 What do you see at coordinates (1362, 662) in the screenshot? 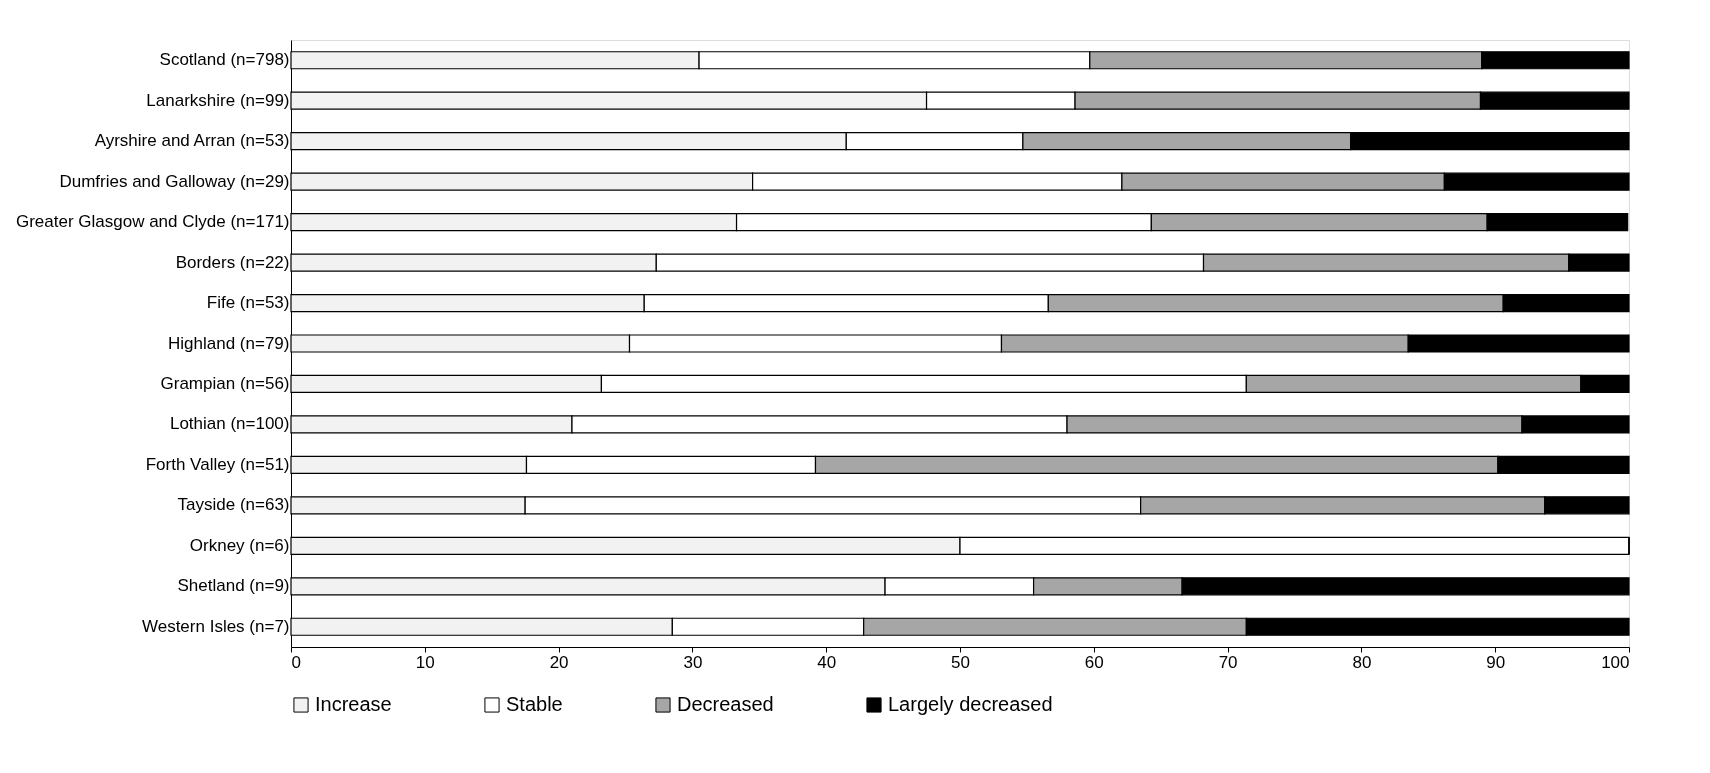
I see `x-tick-label: 80` at bounding box center [1362, 662].